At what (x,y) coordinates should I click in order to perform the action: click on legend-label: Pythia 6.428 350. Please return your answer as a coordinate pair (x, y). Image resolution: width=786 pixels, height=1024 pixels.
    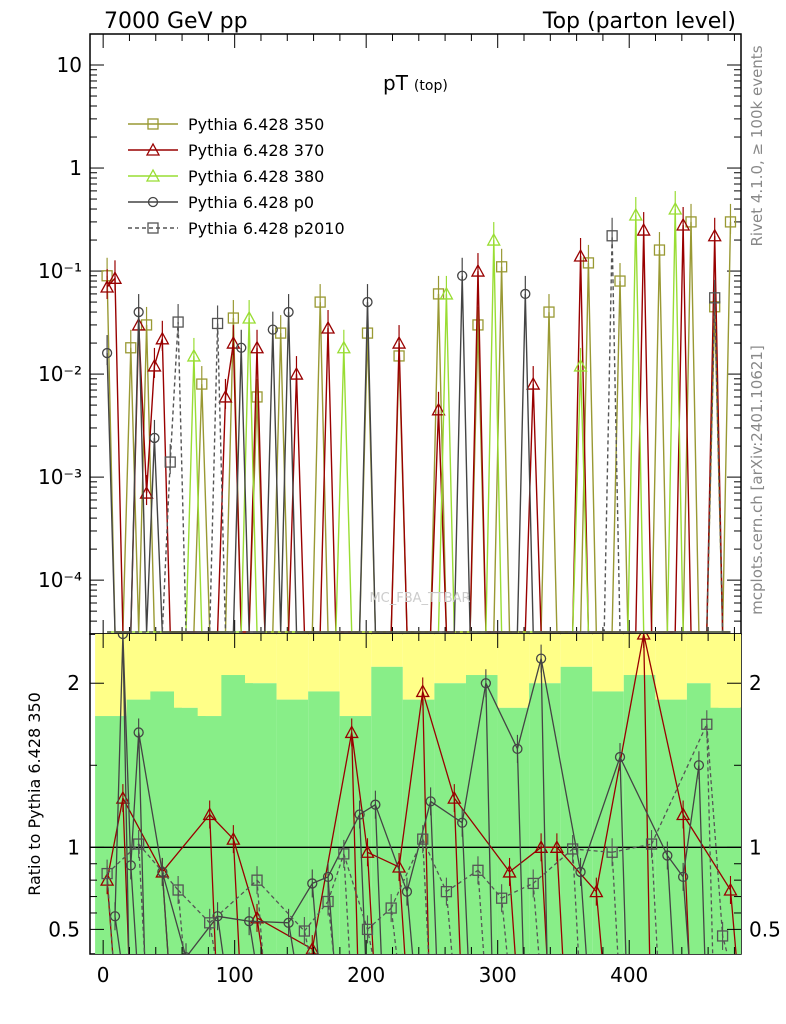
    Looking at the image, I should click on (256, 124).